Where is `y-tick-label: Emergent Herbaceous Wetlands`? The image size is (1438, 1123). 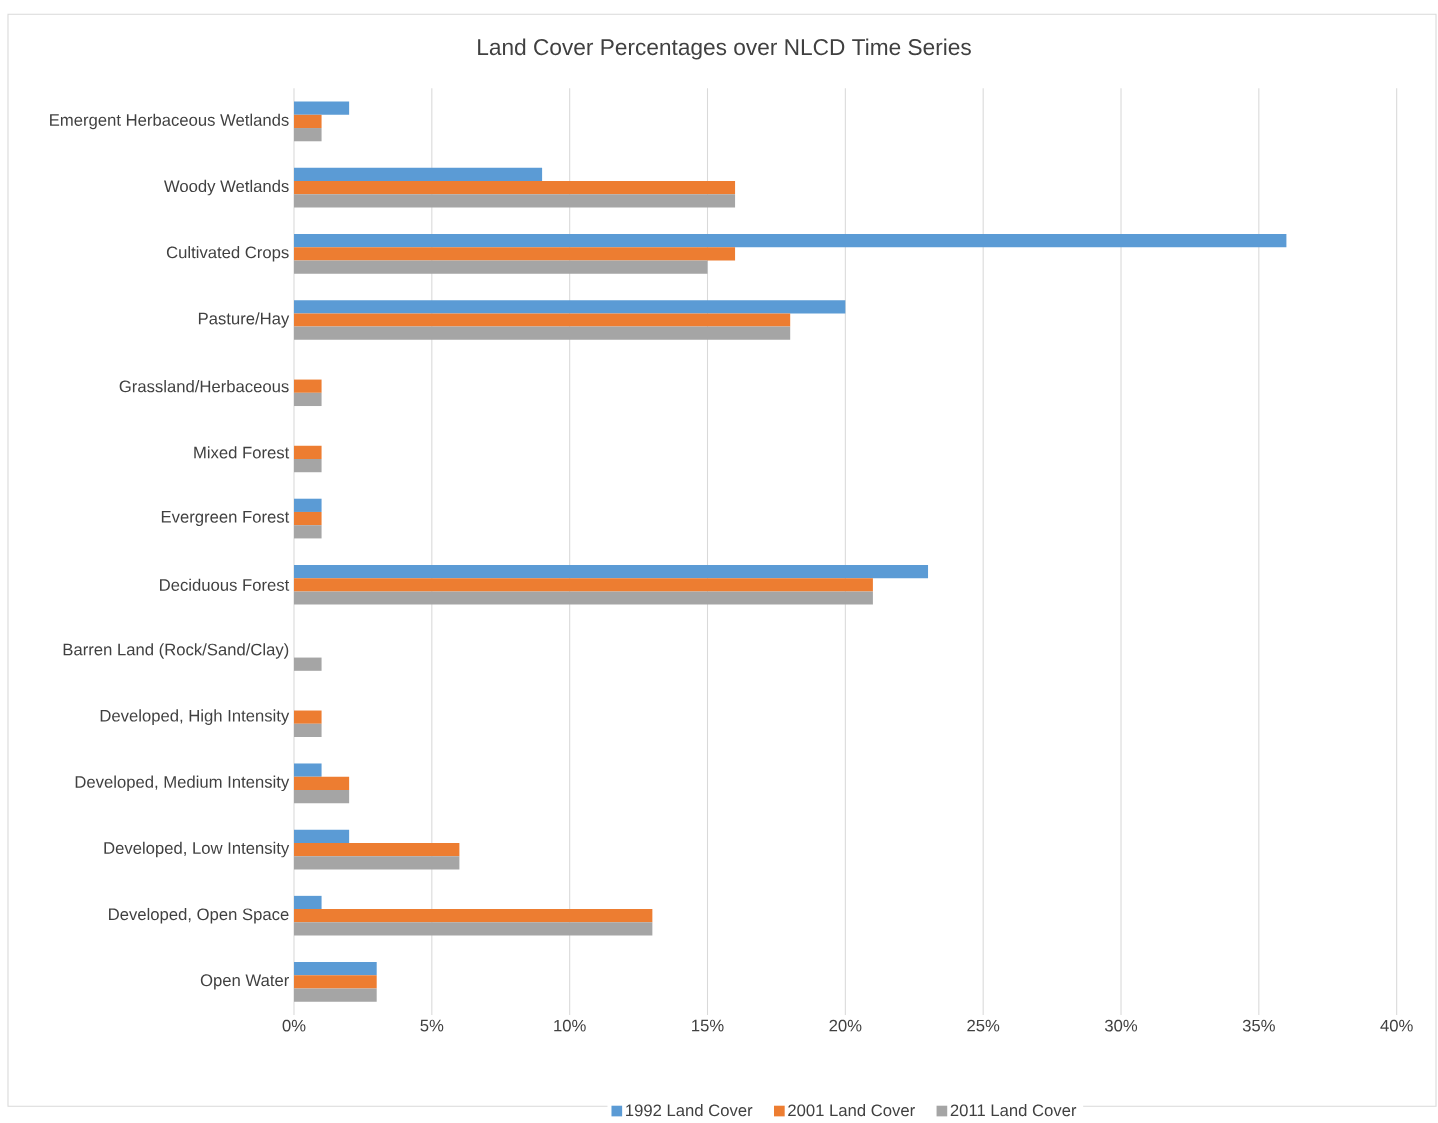
y-tick-label: Emergent Herbaceous Wetlands is located at coordinates (169, 121).